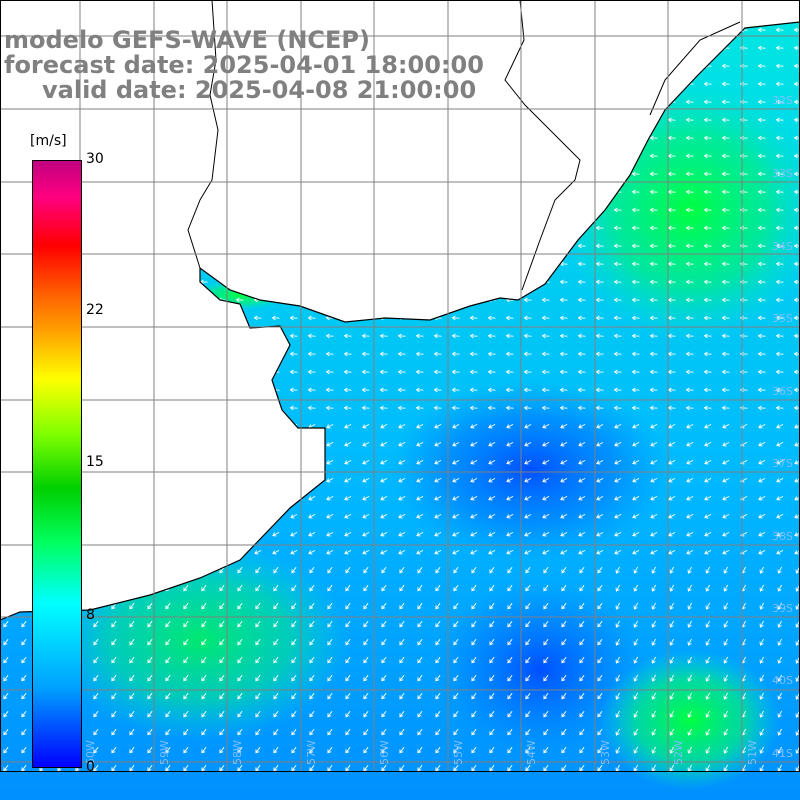 The width and height of the screenshot is (800, 800). What do you see at coordinates (90, 615) in the screenshot?
I see `colorbar-tick-label: 8` at bounding box center [90, 615].